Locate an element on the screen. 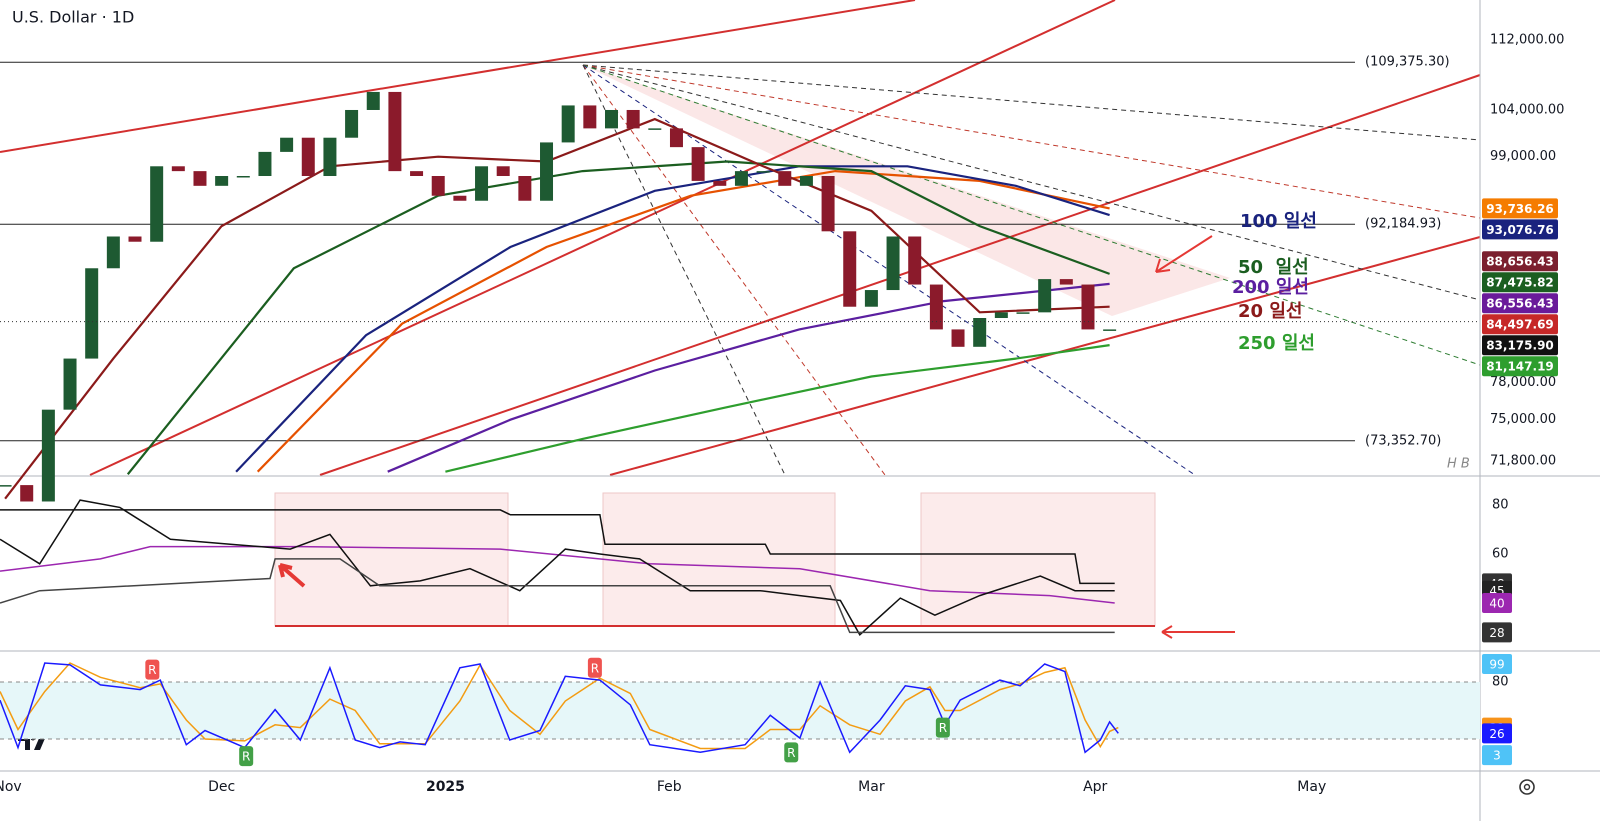 The image size is (1600, 821). price-badge-label: 93,076.76 is located at coordinates (1520, 230).